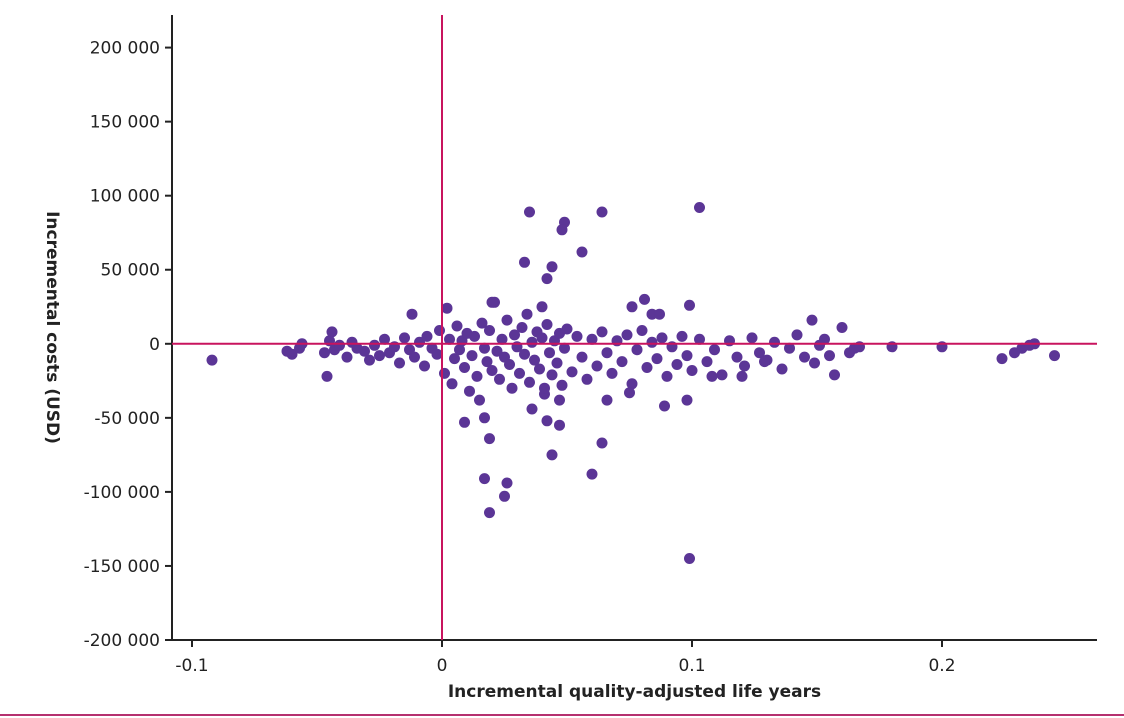 Image resolution: width=1124 pixels, height=718 pixels. I want to click on x-tick-label: 0.2, so click(941, 666).